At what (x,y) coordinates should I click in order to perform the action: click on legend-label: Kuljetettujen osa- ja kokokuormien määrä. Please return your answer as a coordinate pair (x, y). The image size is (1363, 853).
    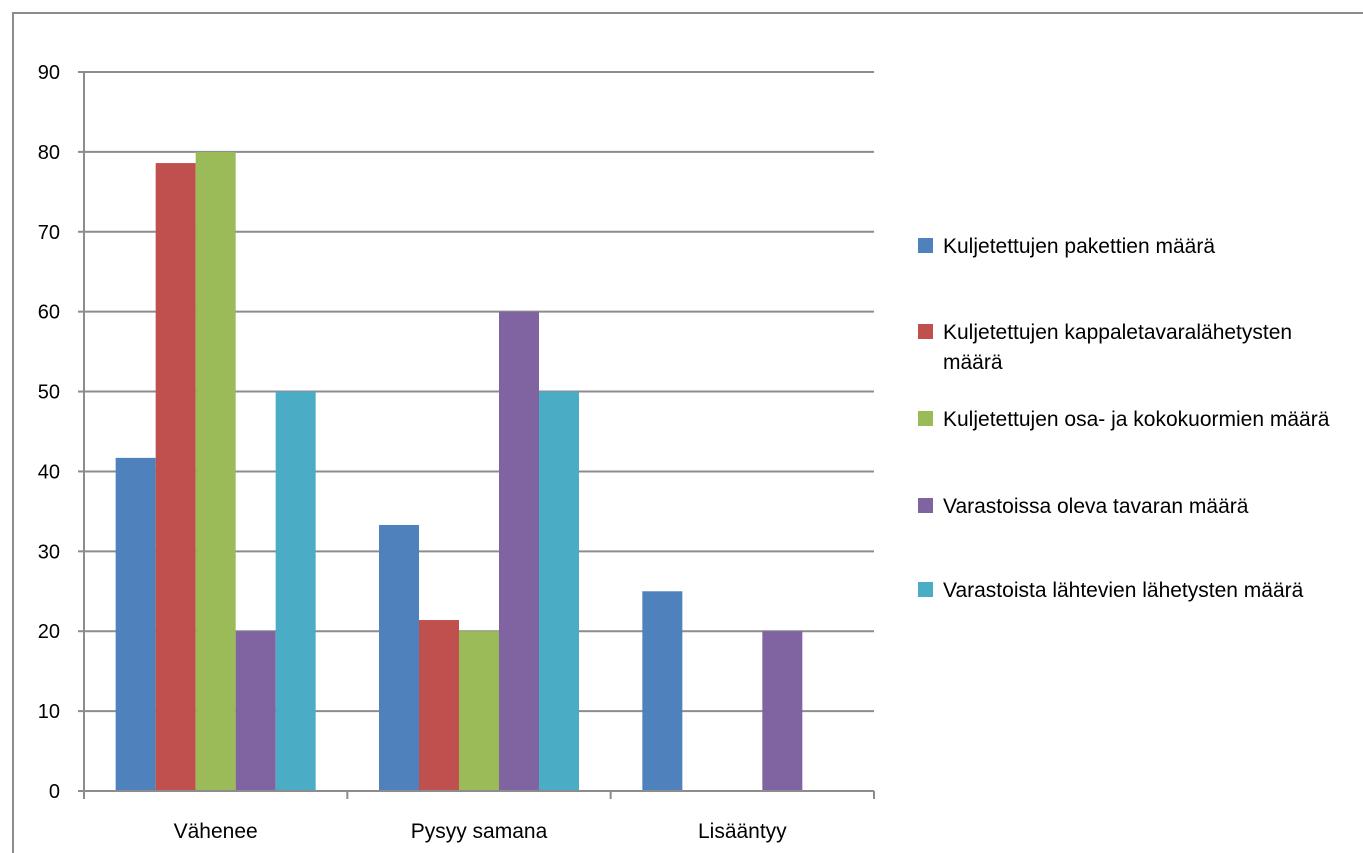
    Looking at the image, I should click on (1136, 419).